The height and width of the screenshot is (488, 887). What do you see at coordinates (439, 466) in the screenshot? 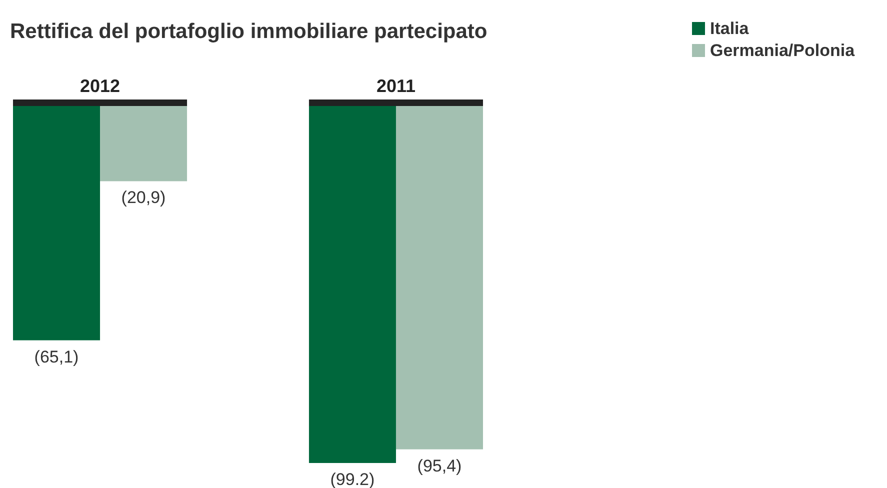
I see `data-label: (95,4)` at bounding box center [439, 466].